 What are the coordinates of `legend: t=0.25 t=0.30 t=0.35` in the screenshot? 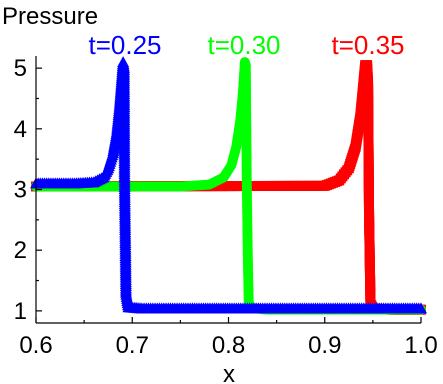 It's located at (246, 45).